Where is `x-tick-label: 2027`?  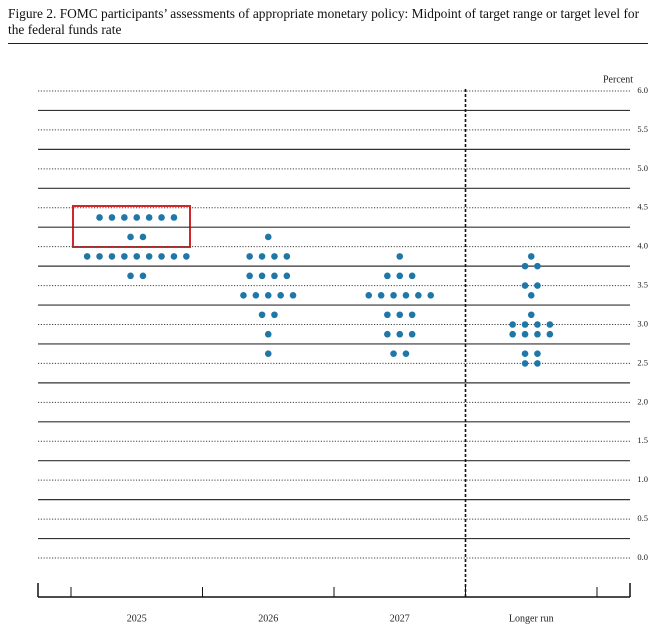
x-tick-label: 2027 is located at coordinates (400, 618).